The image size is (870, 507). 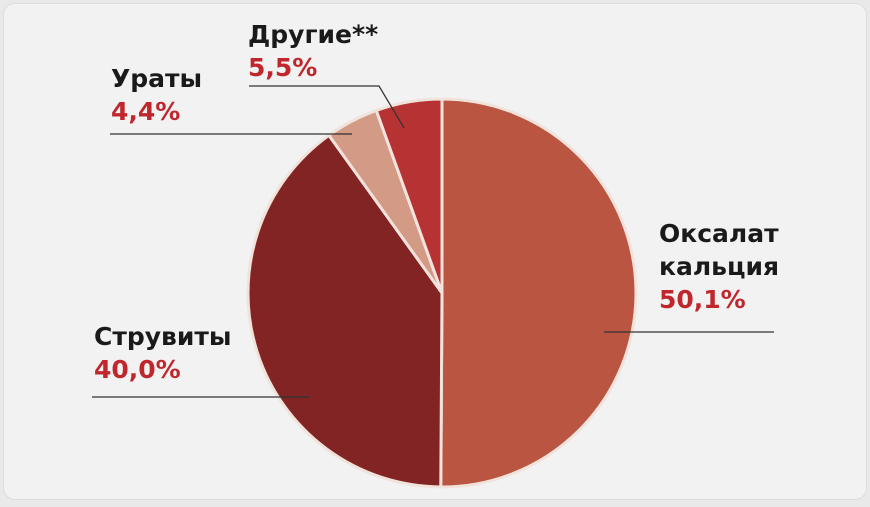 I want to click on value-label: 5,5%, so click(x=283, y=67).